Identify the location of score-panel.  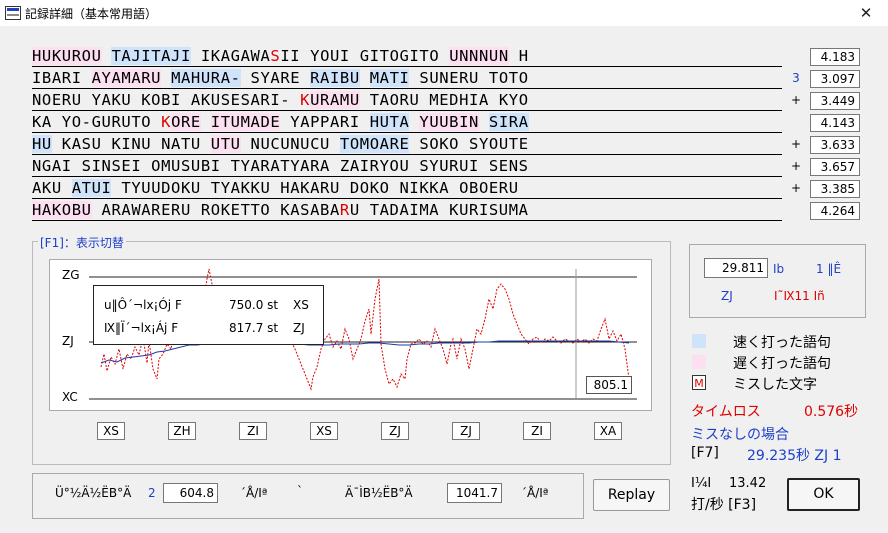
(308, 496).